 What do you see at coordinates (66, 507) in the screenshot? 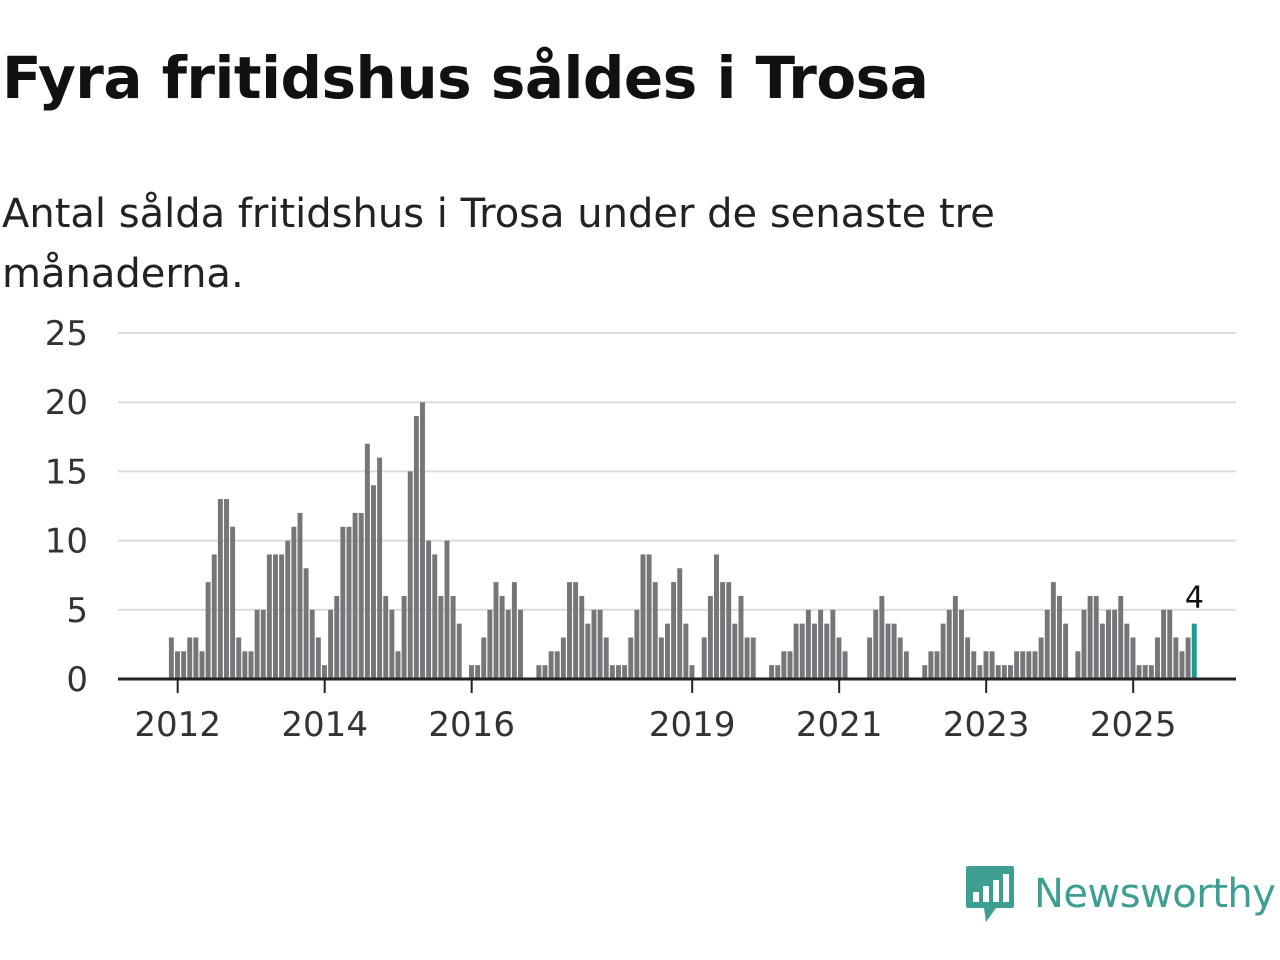
I see `y-axis-labels: 0 5 10 15 20 25` at bounding box center [66, 507].